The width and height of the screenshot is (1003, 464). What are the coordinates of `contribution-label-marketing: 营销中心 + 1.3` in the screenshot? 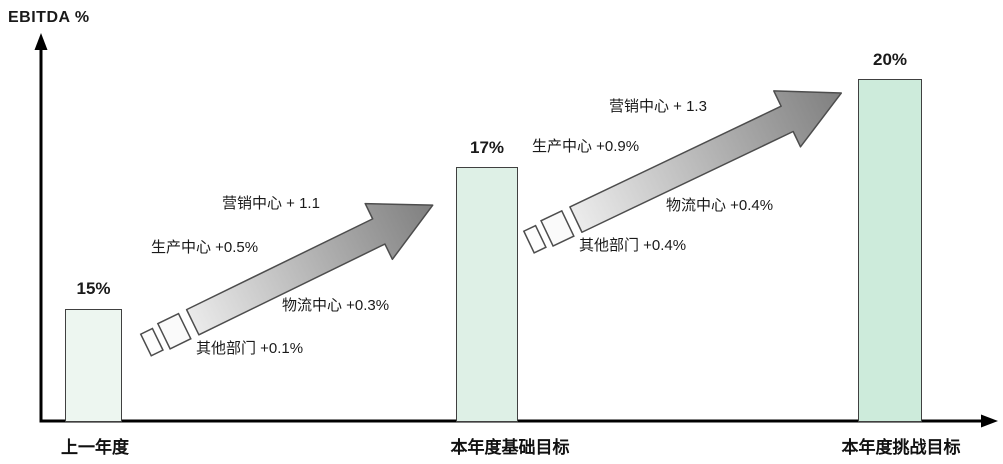 It's located at (658, 106).